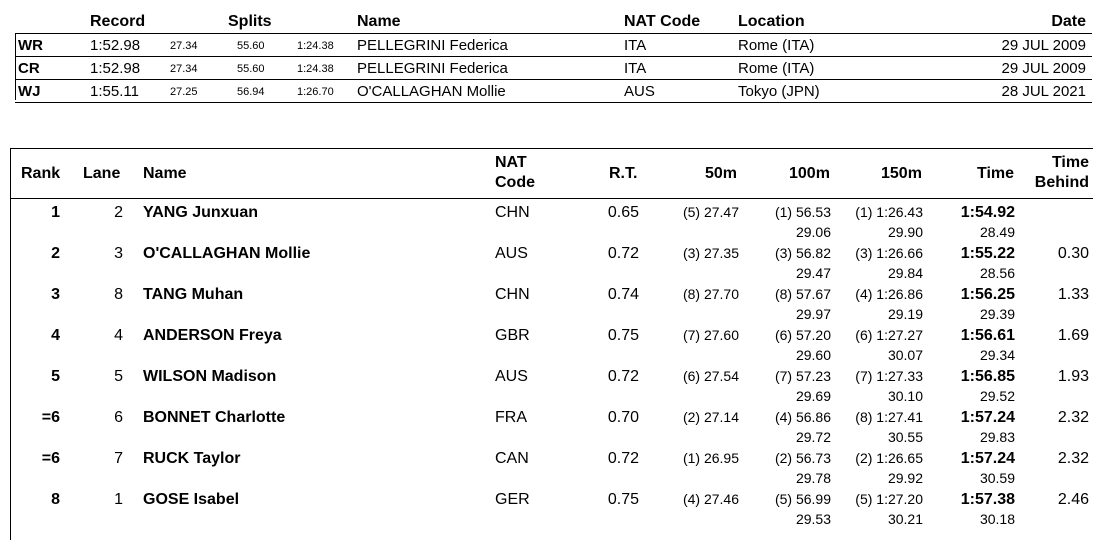 This screenshot has width=1100, height=540. Describe the element at coordinates (1073, 499) in the screenshot. I see `result-time-behind: 2.46` at that location.